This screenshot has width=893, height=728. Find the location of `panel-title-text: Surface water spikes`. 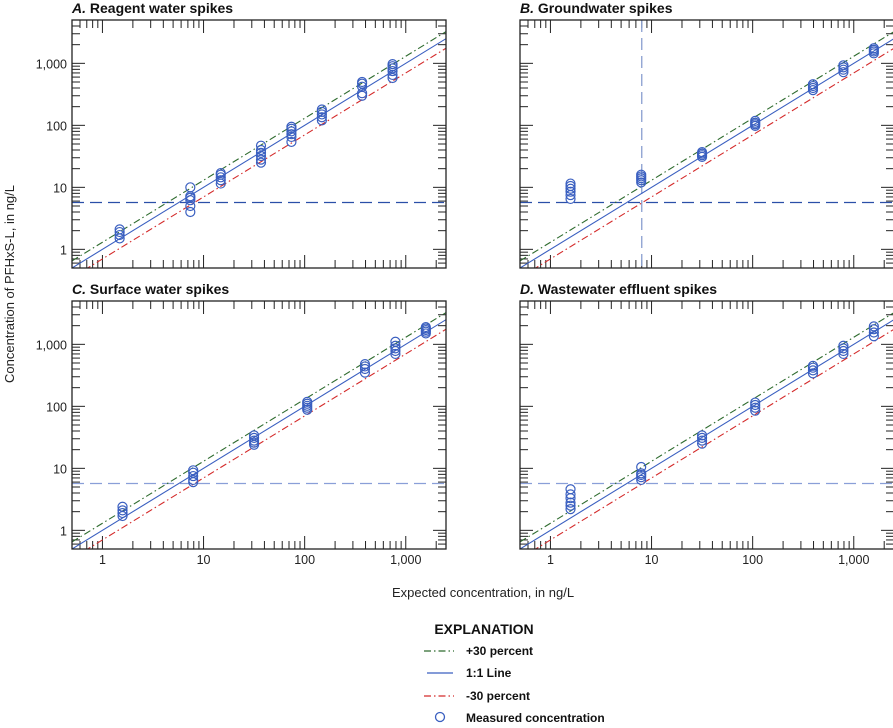

panel-title-text: Surface water spikes is located at coordinates (160, 289).